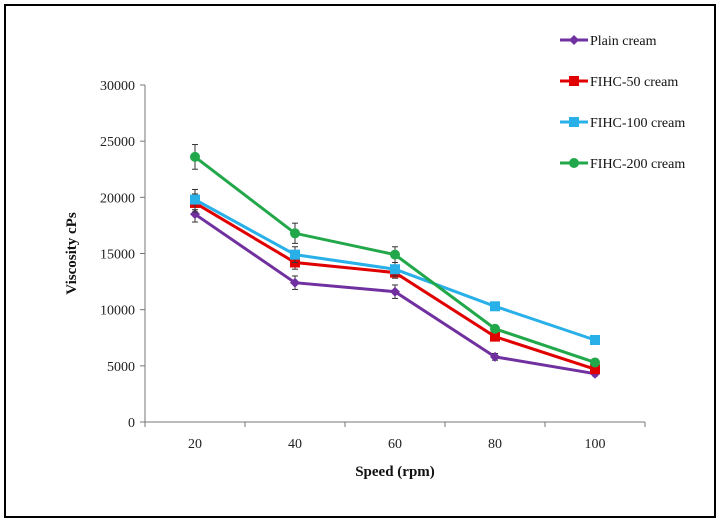 This screenshot has height=526, width=724. I want to click on legend-label: FIHC-50 cream, so click(634, 82).